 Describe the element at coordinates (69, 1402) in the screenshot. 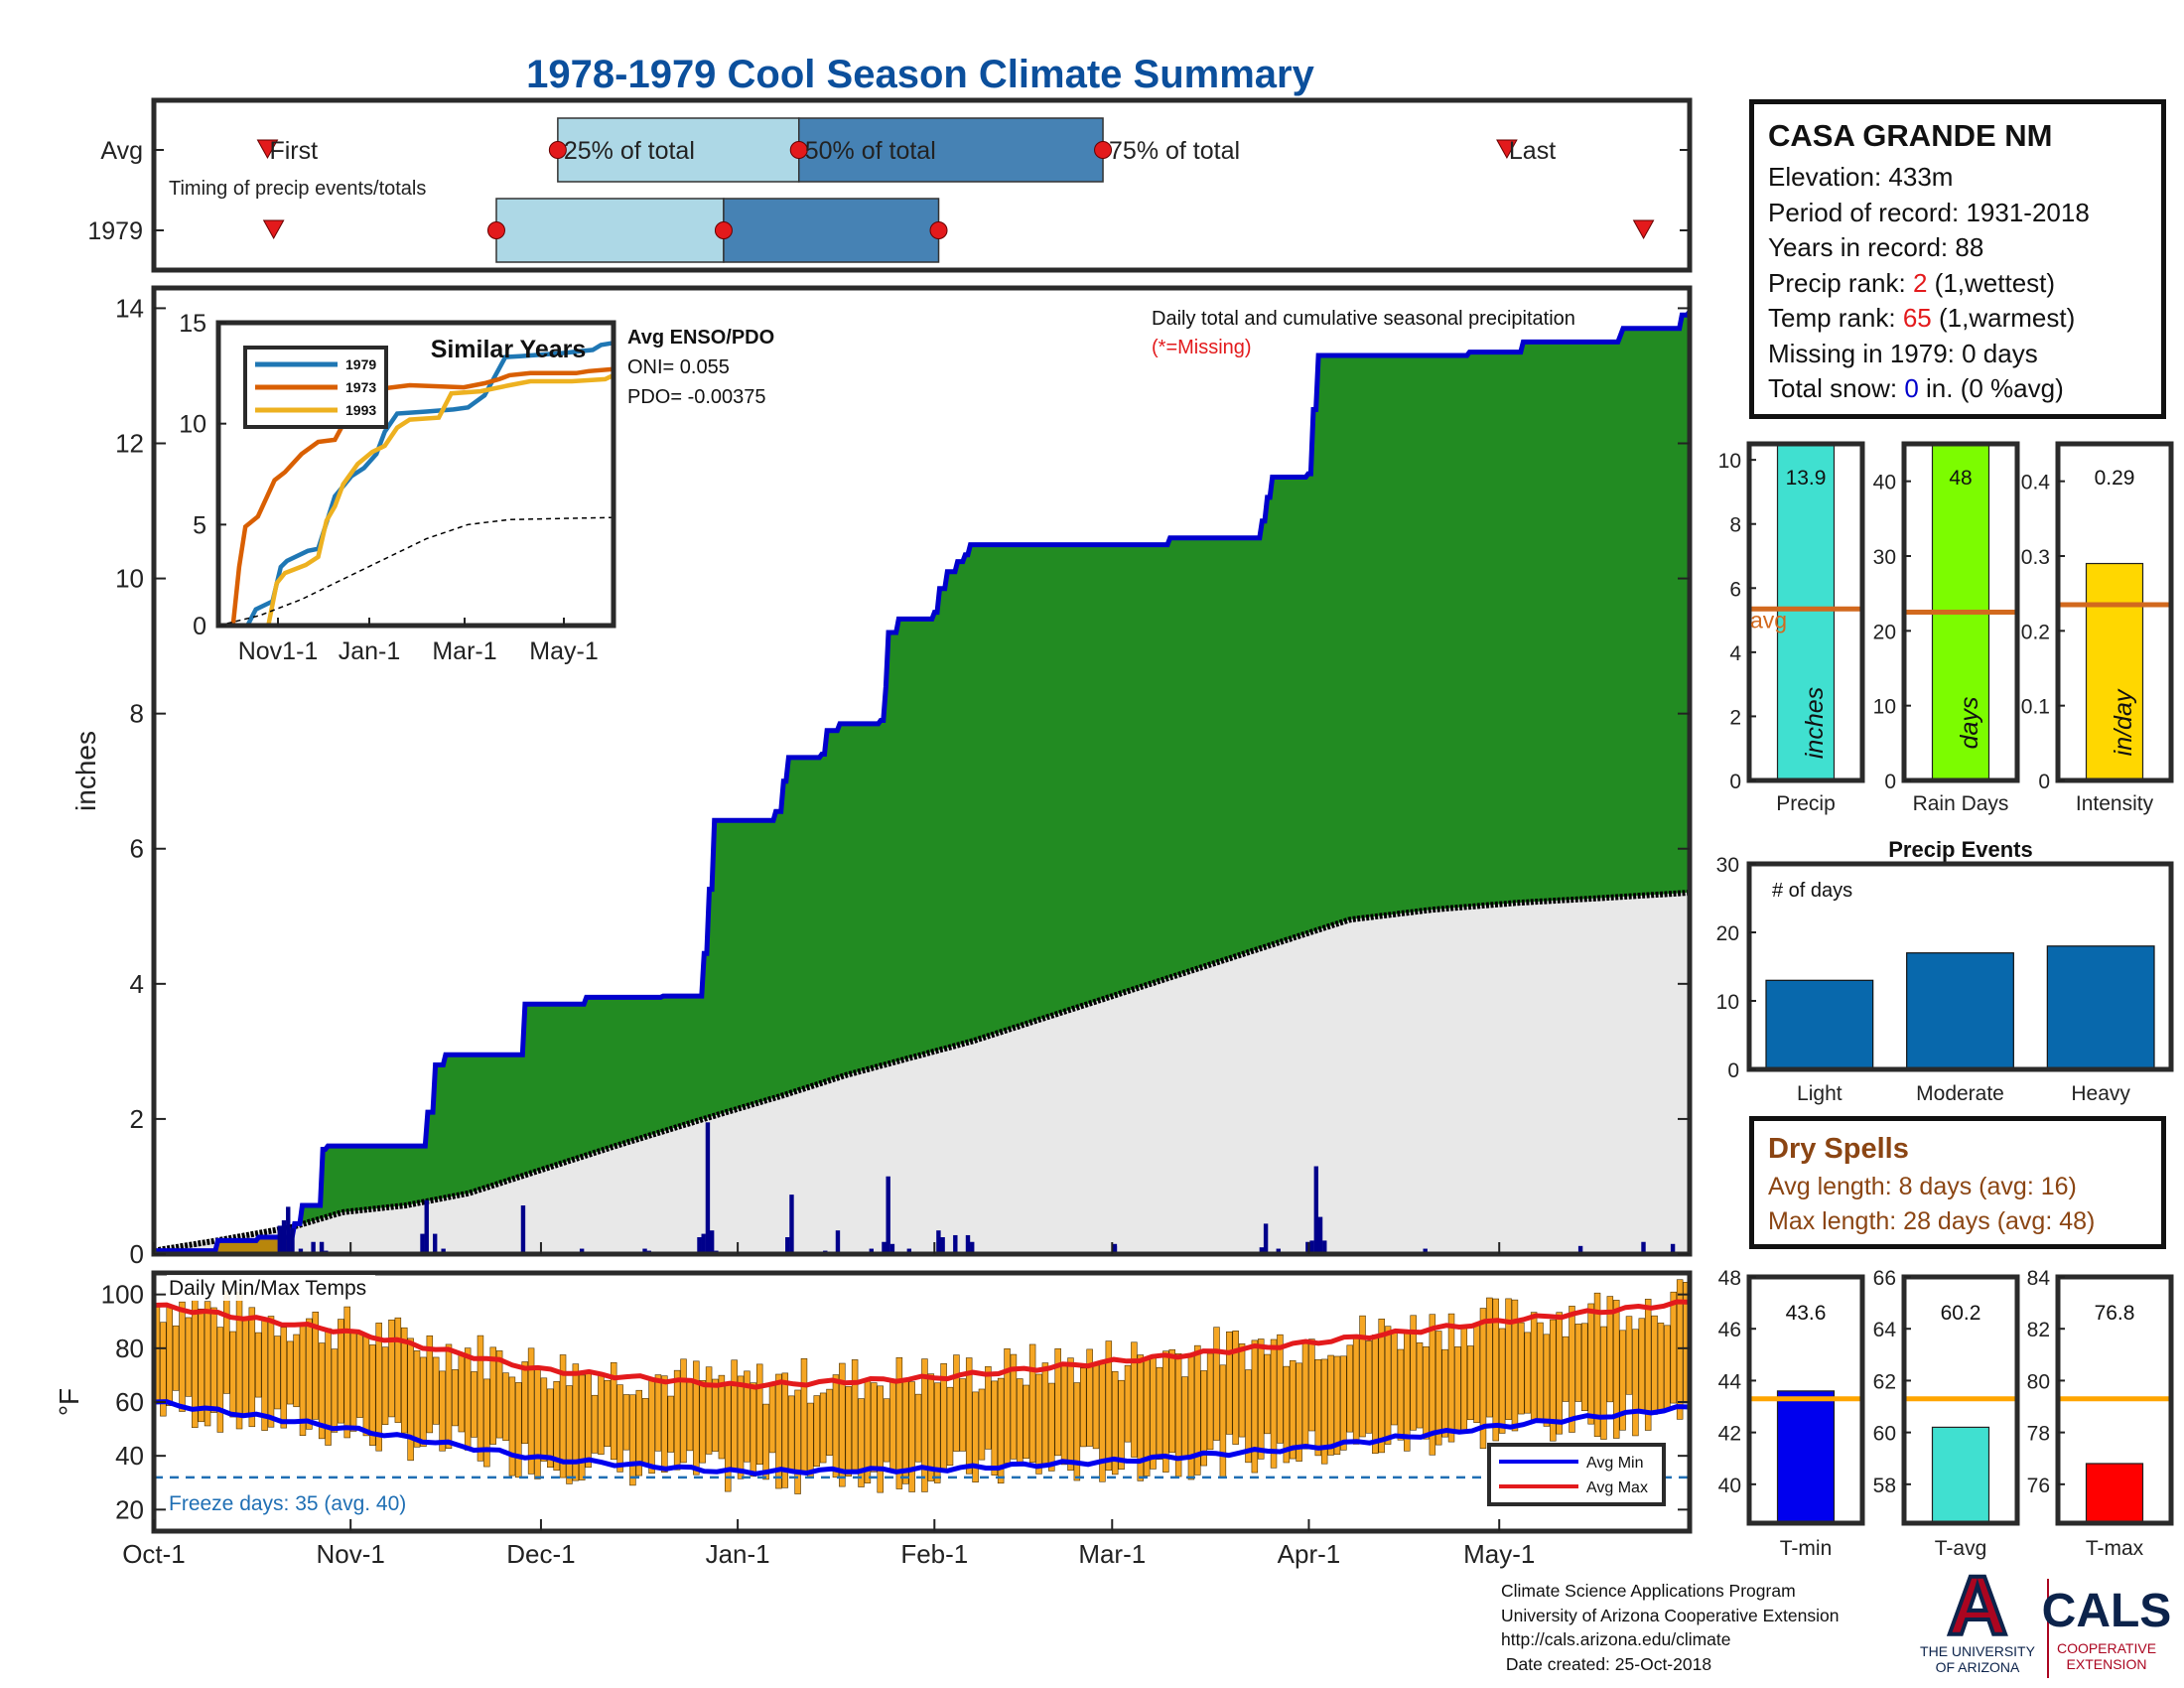

I see `temps-ylabel: °F` at that location.